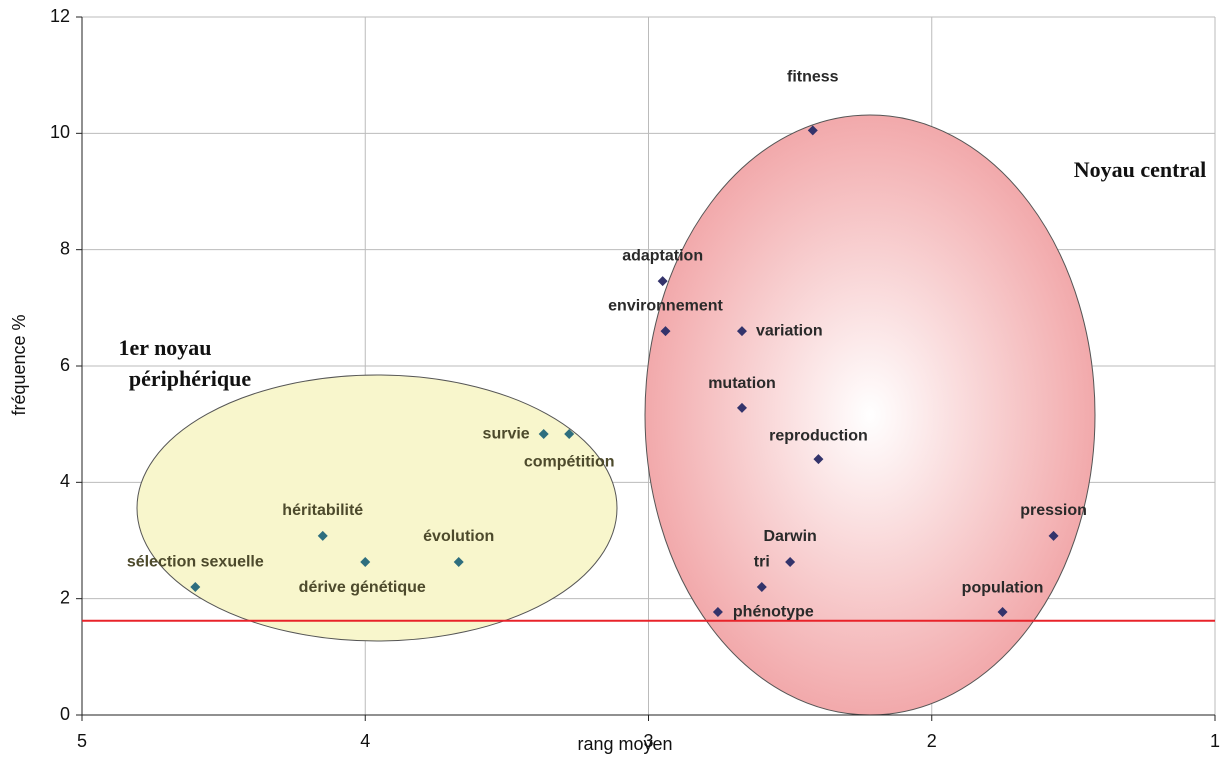  Describe the element at coordinates (665, 305) in the screenshot. I see `point-label: environnement` at that location.